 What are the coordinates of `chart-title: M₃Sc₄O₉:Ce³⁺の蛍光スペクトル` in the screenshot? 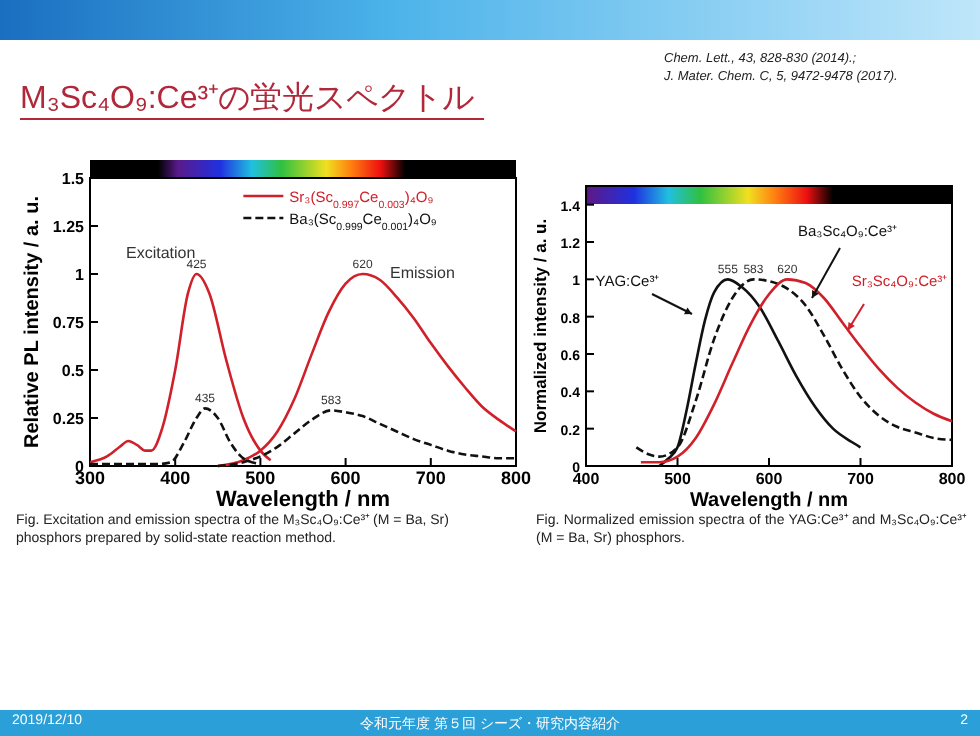 It's located at (247, 99).